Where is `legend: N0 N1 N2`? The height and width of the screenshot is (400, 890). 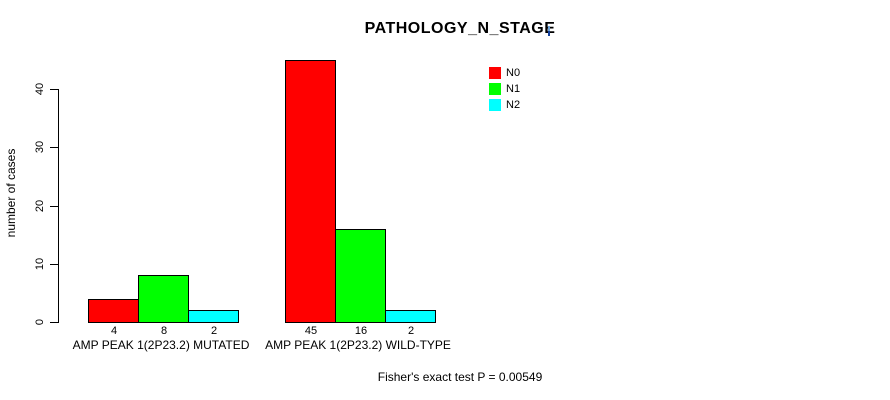 legend: N0 N1 N2 is located at coordinates (504, 89).